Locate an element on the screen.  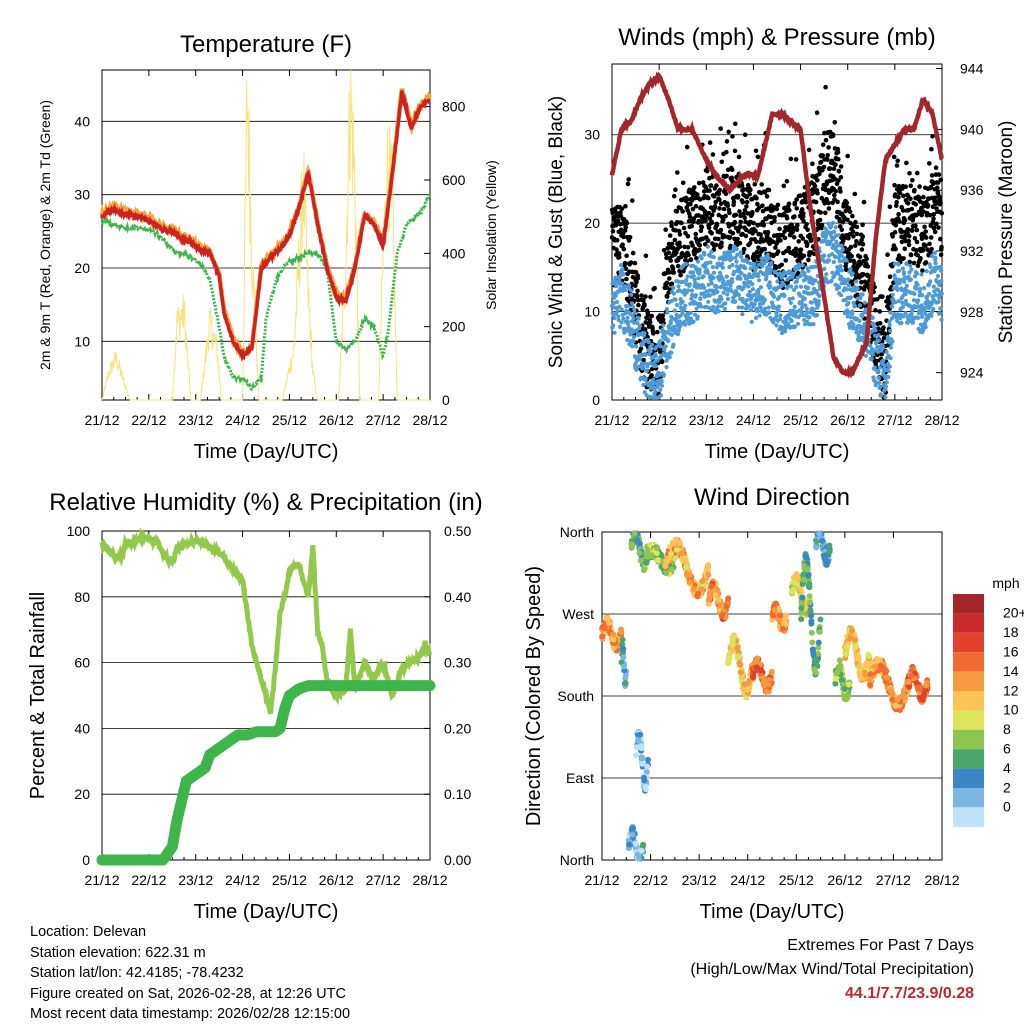
y-tick-label: East is located at coordinates (580, 778).